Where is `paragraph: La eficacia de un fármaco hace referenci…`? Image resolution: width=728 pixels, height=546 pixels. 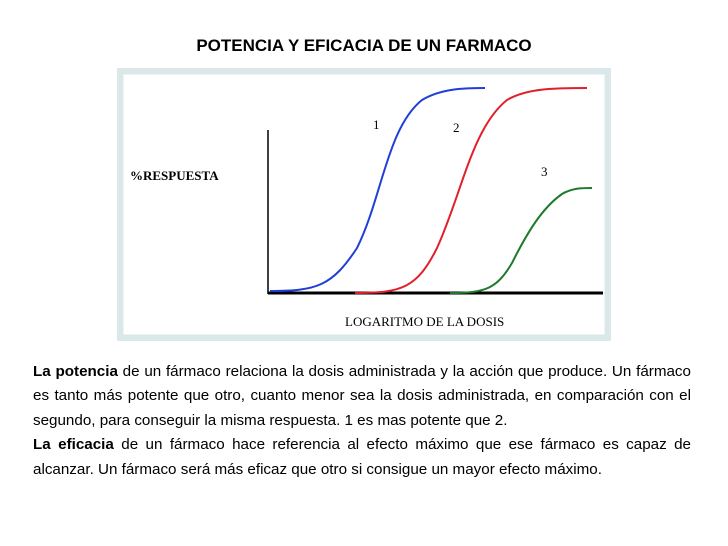
paragraph: La eficacia de un fármaco hace referenci… is located at coordinates (362, 457).